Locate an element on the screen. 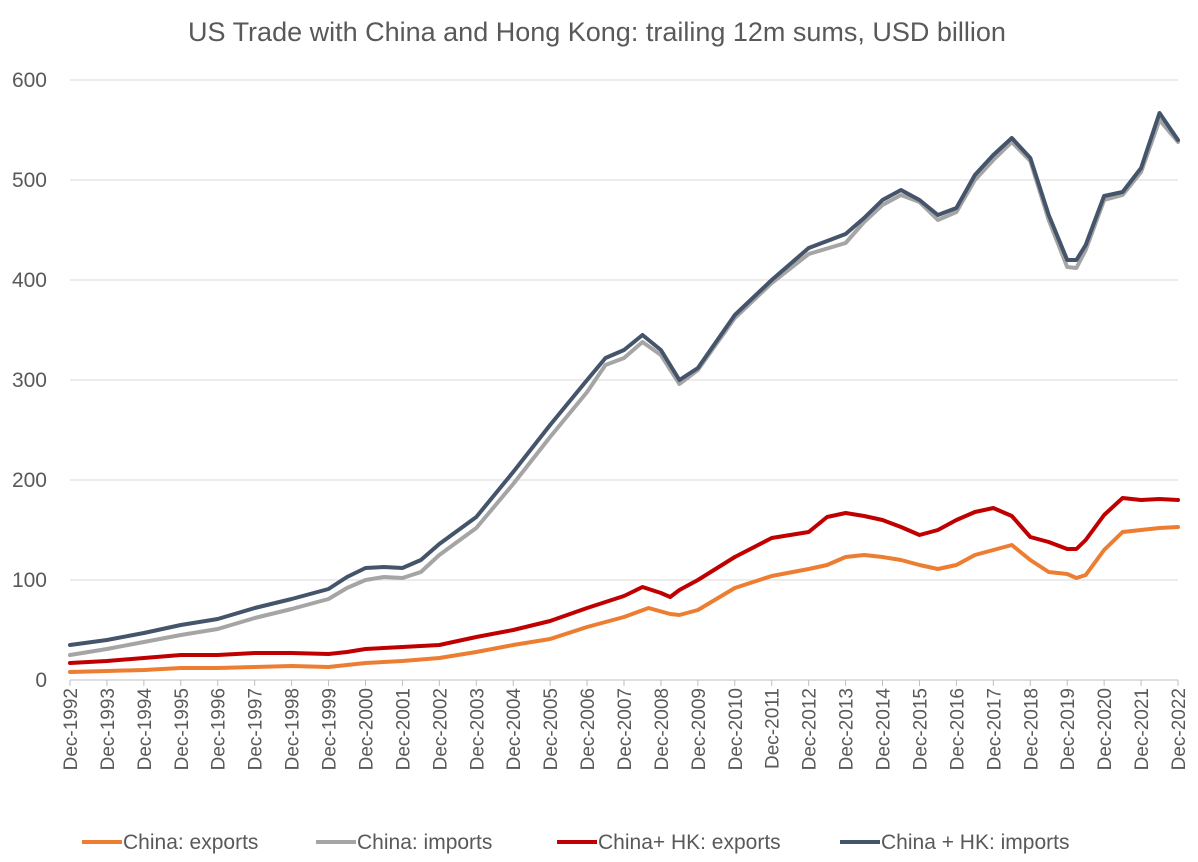 The width and height of the screenshot is (1198, 862). x-tick-label: Dec-2011 is located at coordinates (773, 728).